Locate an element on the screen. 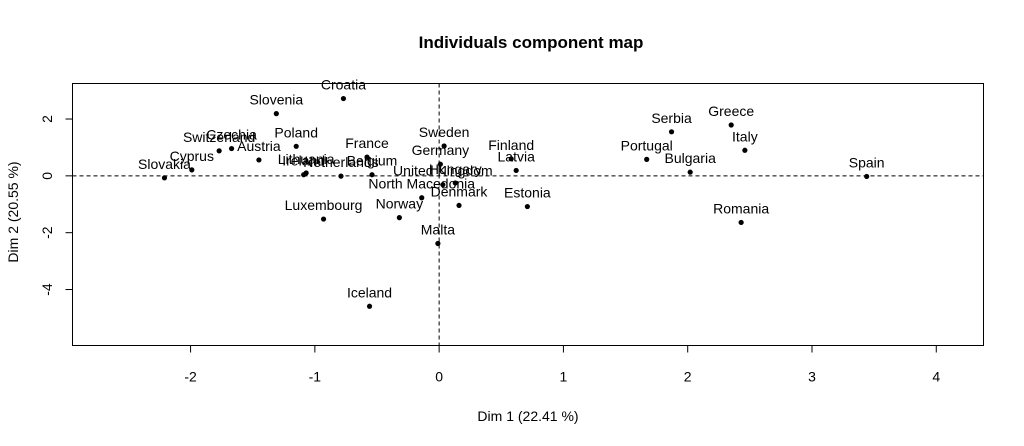 The height and width of the screenshot is (446, 1024). point-label: Belgium is located at coordinates (372, 161).